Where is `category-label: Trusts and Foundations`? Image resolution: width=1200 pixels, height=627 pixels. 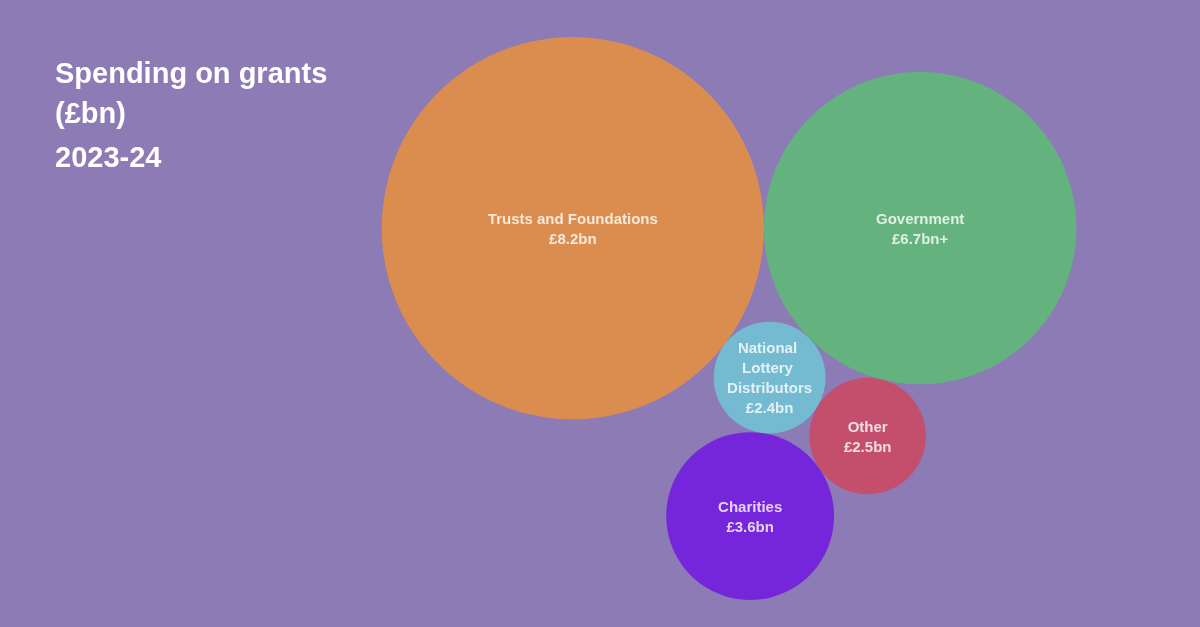
category-label: Trusts and Foundations is located at coordinates (572, 218).